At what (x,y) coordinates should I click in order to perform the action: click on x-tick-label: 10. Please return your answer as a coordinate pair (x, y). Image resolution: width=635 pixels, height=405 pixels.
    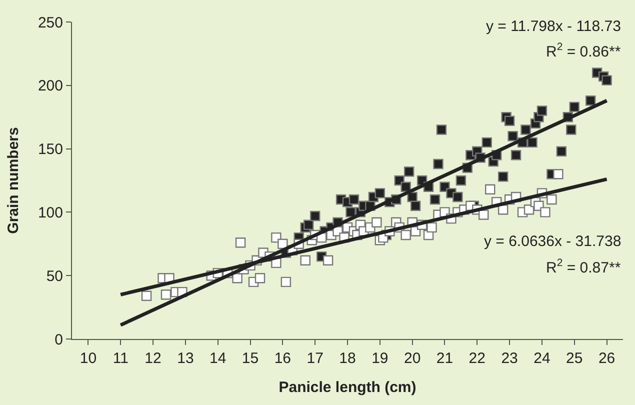
    Looking at the image, I should click on (88, 358).